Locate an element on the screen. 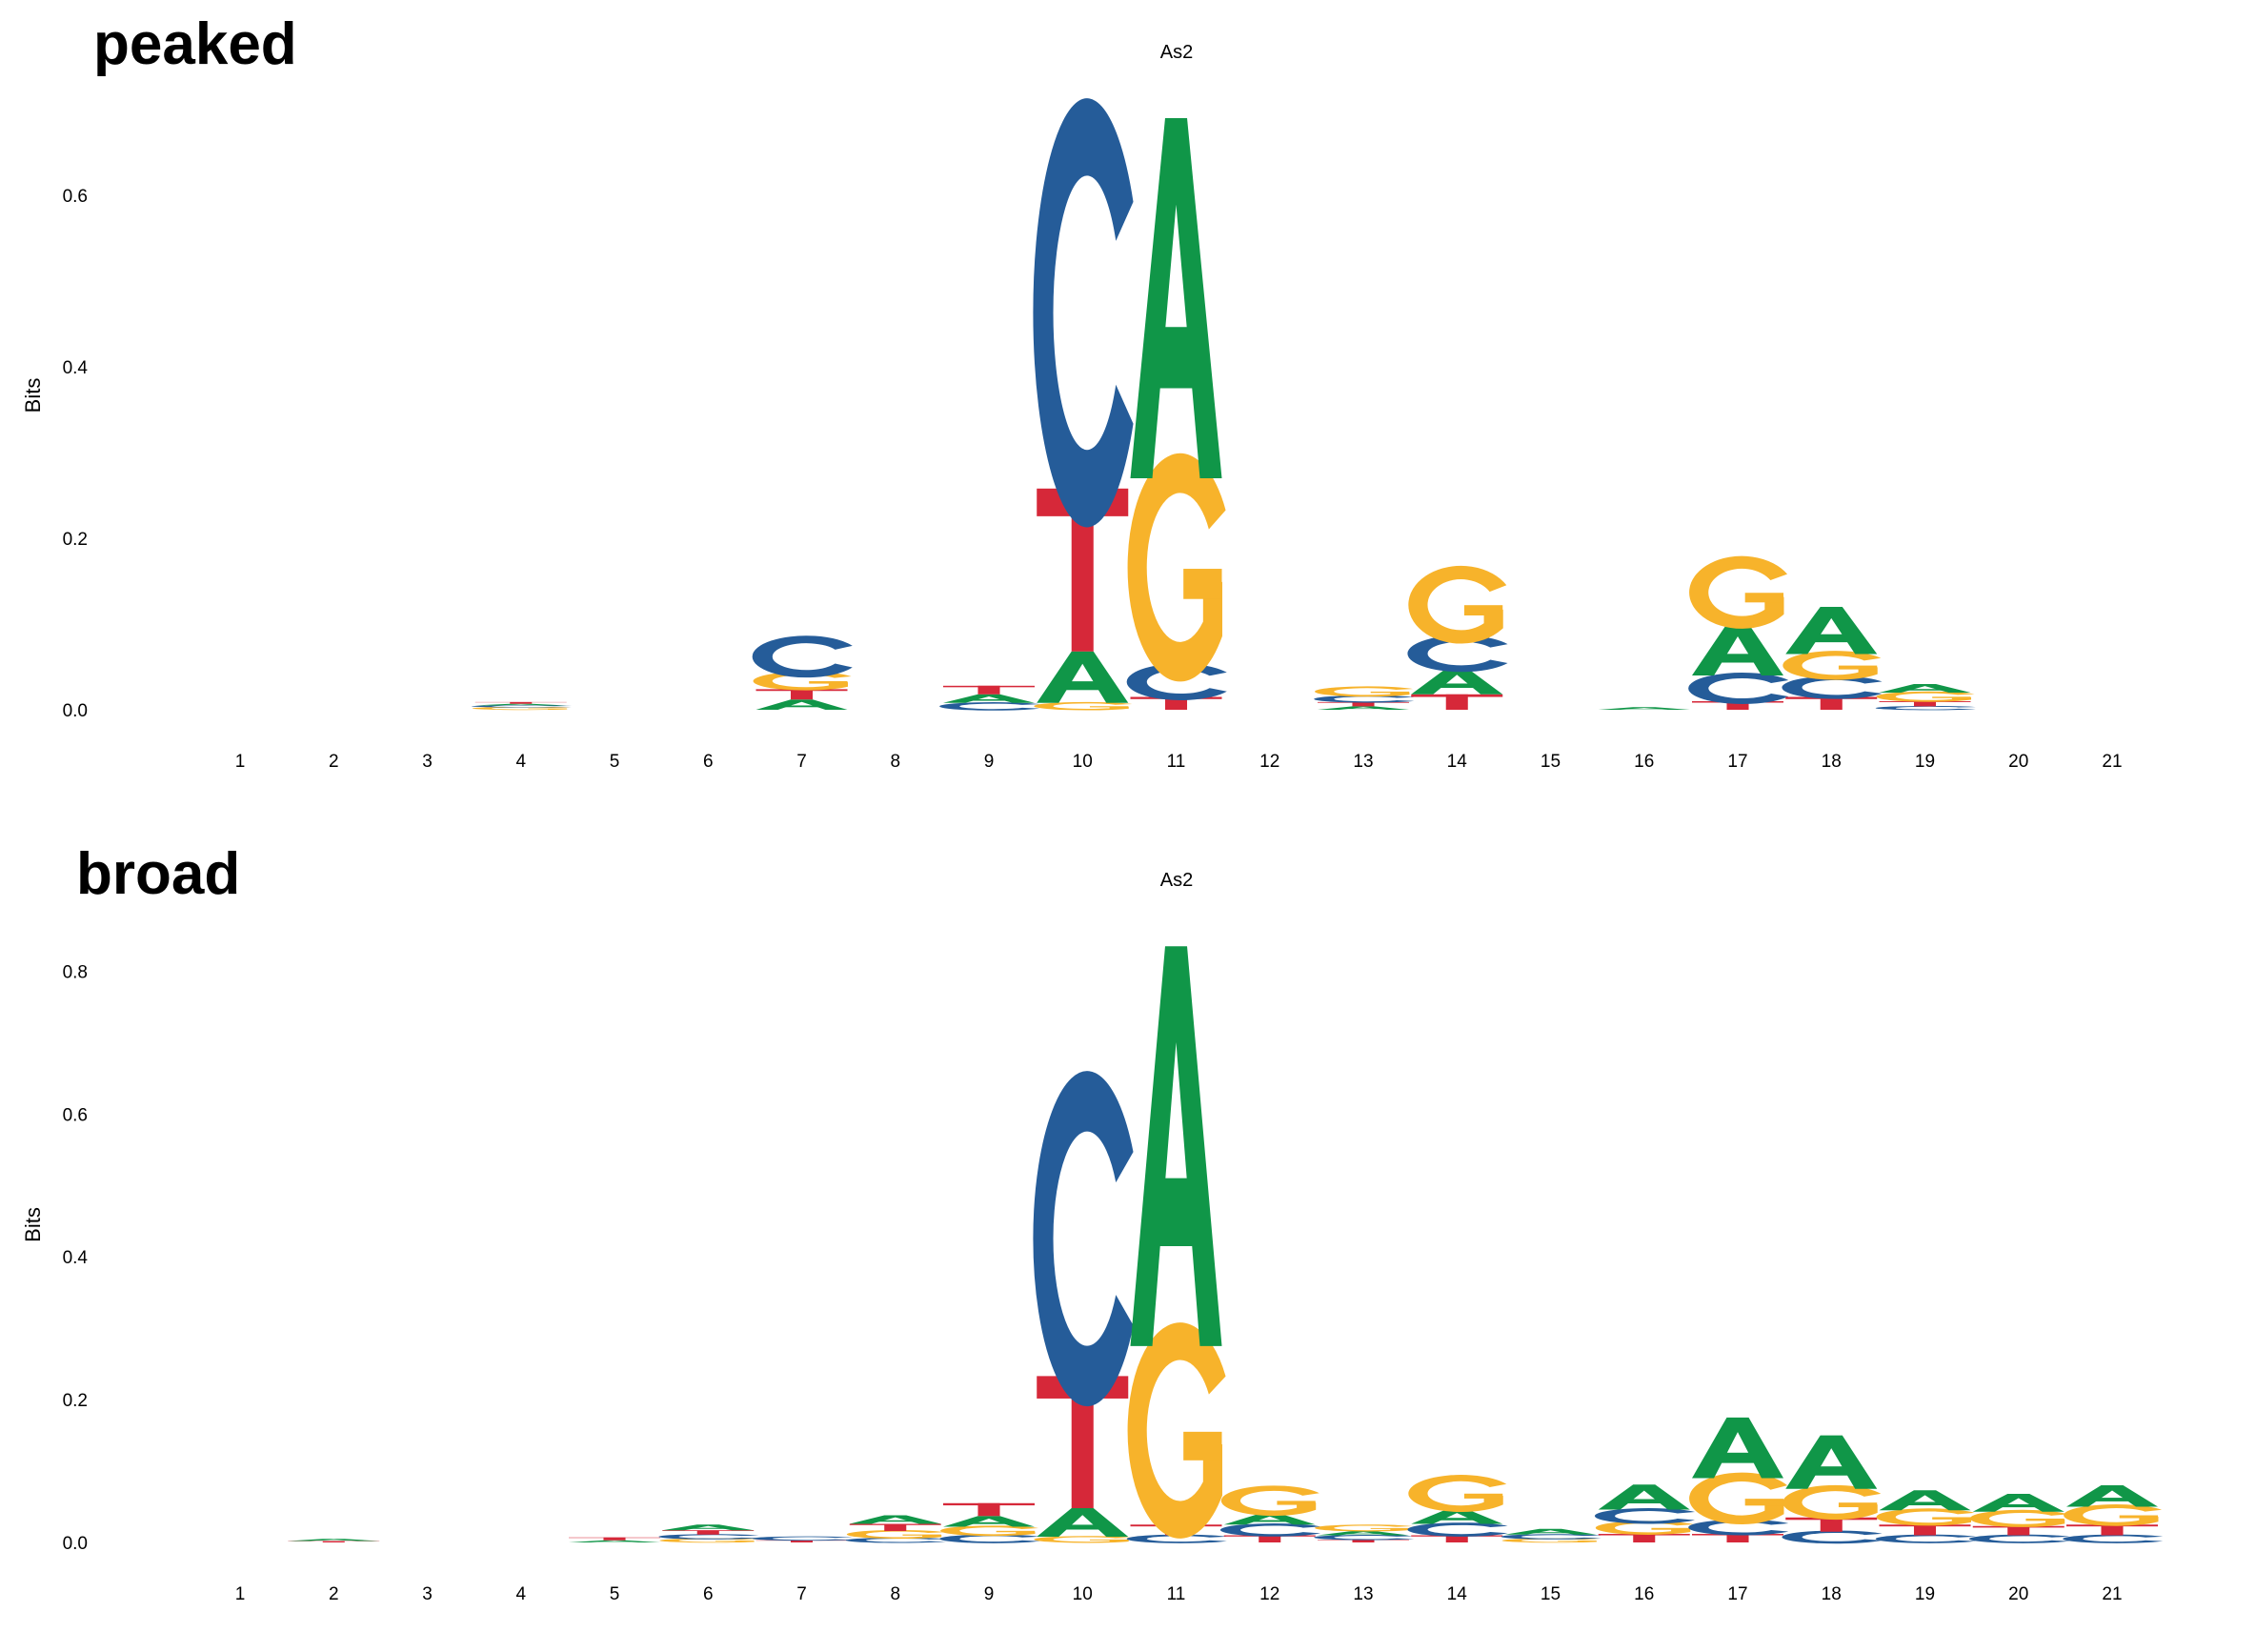  x-tick-label: 3 is located at coordinates (427, 1594).